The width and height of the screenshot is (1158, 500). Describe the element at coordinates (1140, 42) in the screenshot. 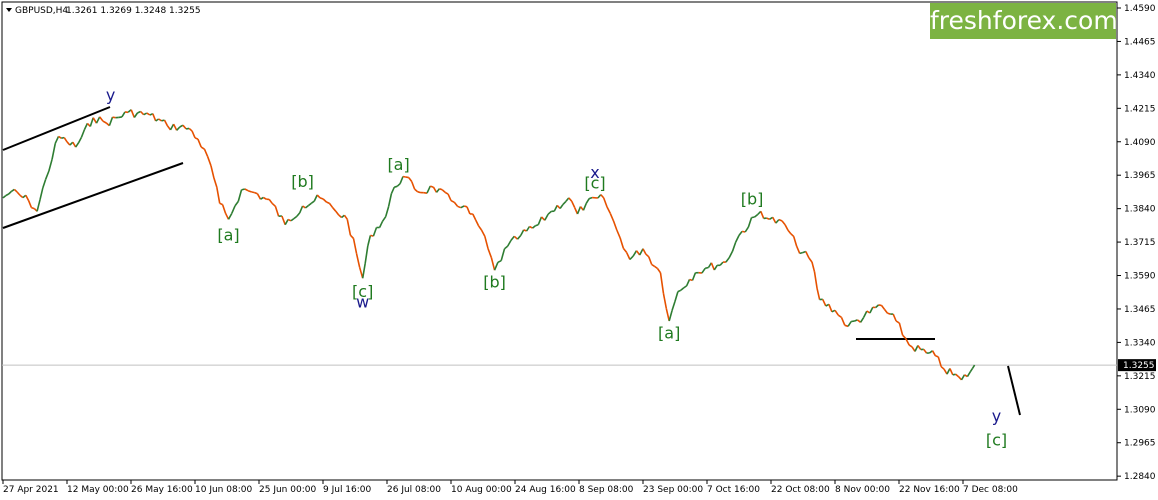

I see `y-tick-label: 1.4465` at that location.